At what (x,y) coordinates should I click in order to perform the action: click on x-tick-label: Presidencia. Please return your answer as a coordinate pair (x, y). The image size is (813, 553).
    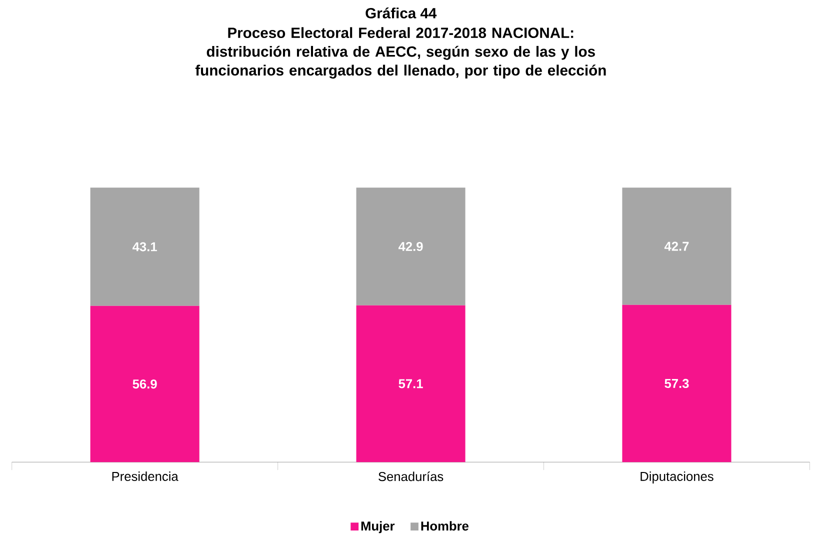
    Looking at the image, I should click on (145, 476).